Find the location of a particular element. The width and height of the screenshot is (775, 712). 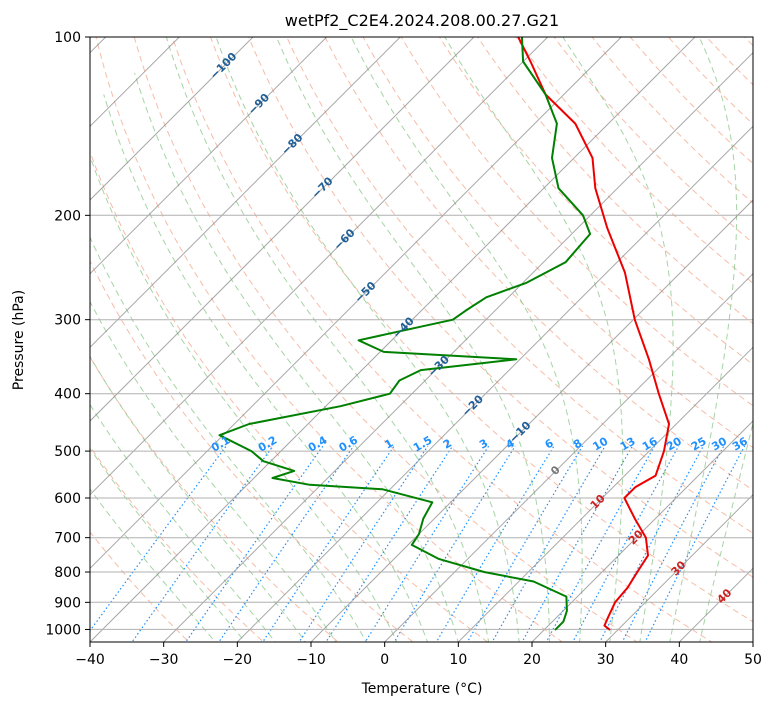

y-tick-label: 300 is located at coordinates (67, 321).